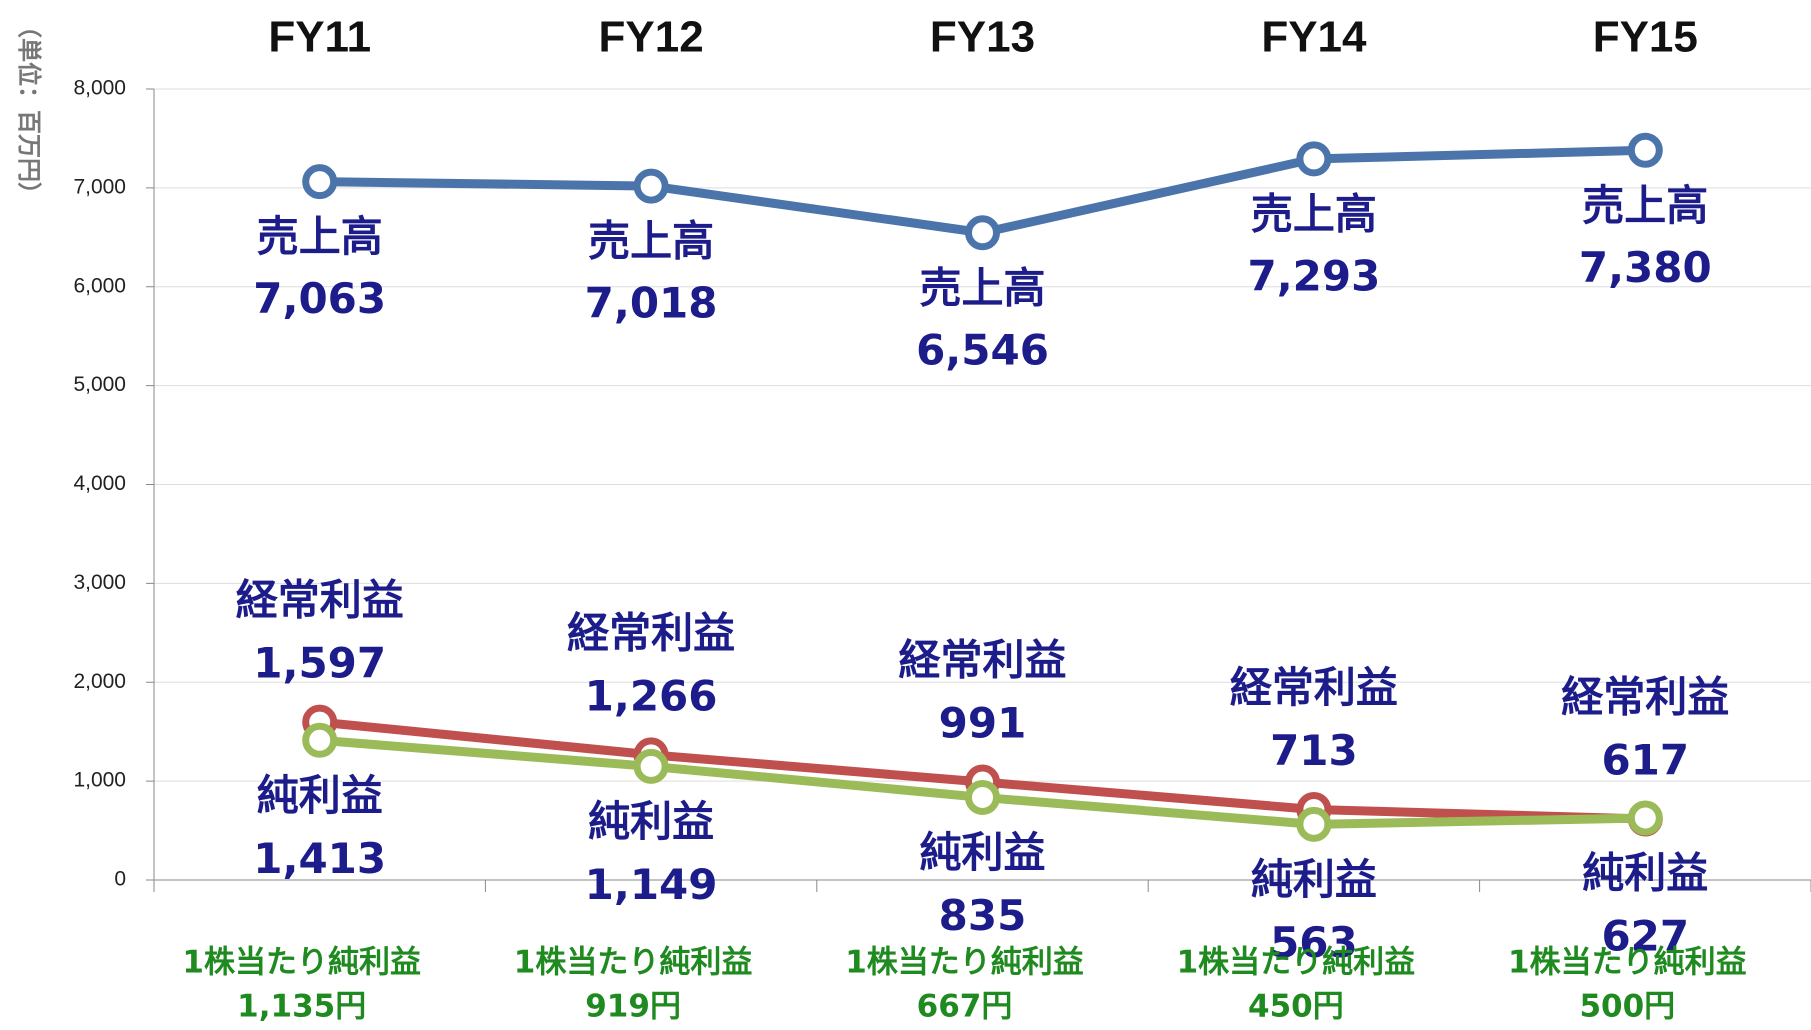 The image size is (1811, 1030). Describe the element at coordinates (1313, 275) in the screenshot. I see `data-label: 7,293` at that location.